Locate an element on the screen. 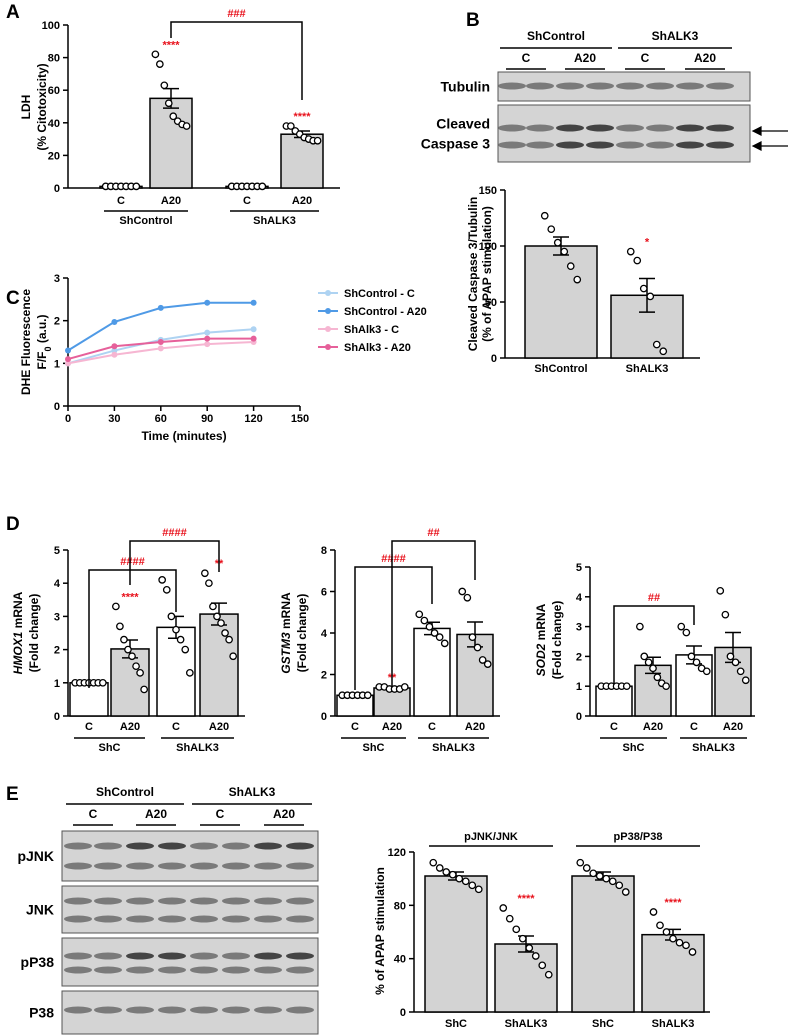 This screenshot has width=789, height=1036. y-tick-label: 100 is located at coordinates (488, 247).